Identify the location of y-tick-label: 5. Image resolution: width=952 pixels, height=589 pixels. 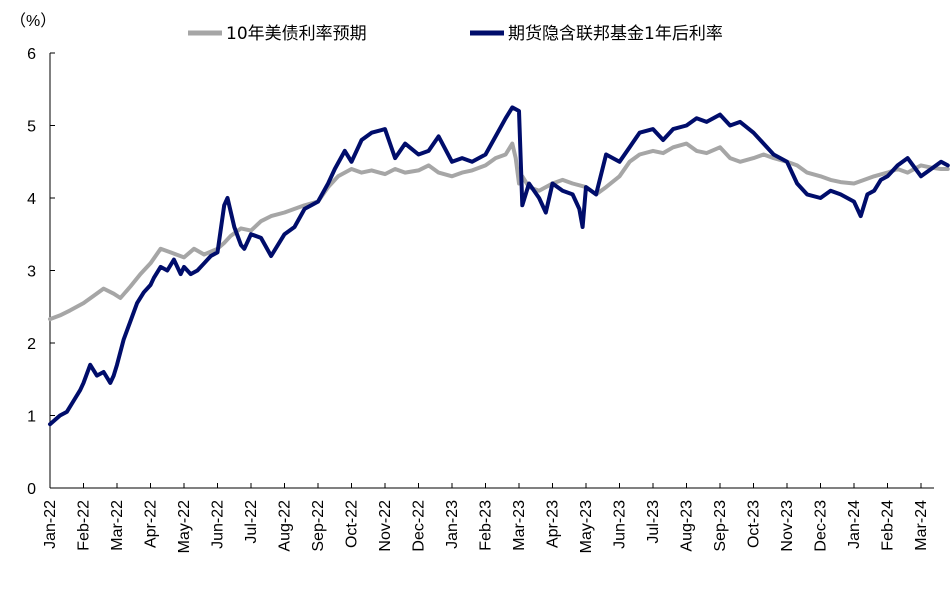
(31, 127).